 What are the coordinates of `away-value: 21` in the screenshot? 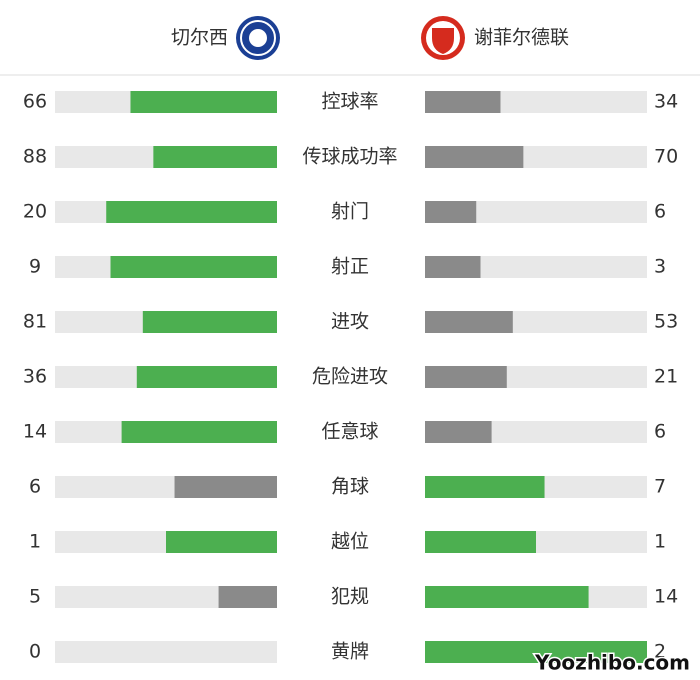 It's located at (666, 377).